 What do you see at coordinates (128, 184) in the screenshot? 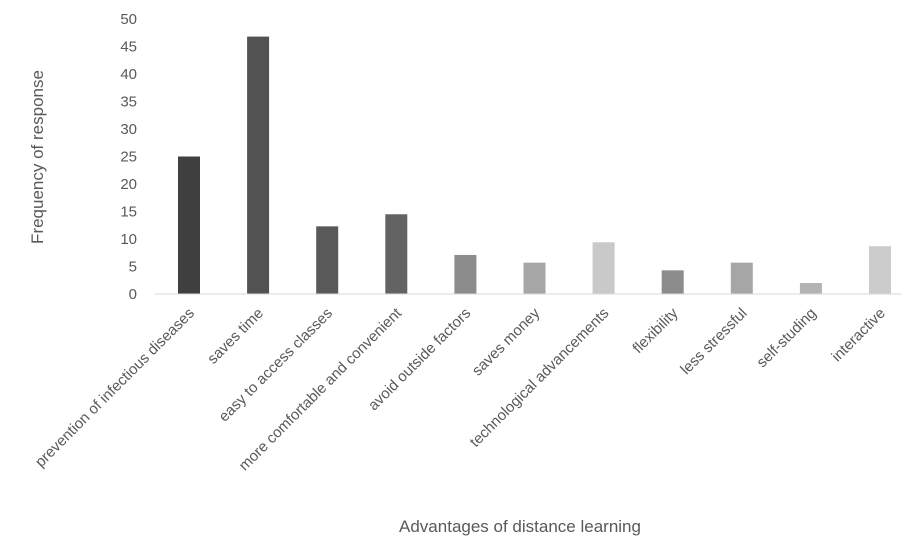
I see `y-tick-label: 20` at bounding box center [128, 184].